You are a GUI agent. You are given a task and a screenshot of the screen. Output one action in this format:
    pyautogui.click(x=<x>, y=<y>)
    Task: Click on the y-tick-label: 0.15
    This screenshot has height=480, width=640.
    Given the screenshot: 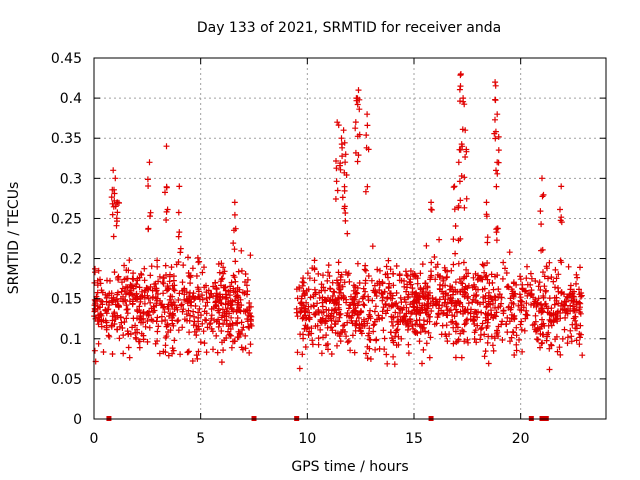 What is the action you would take?
    pyautogui.click(x=66, y=300)
    